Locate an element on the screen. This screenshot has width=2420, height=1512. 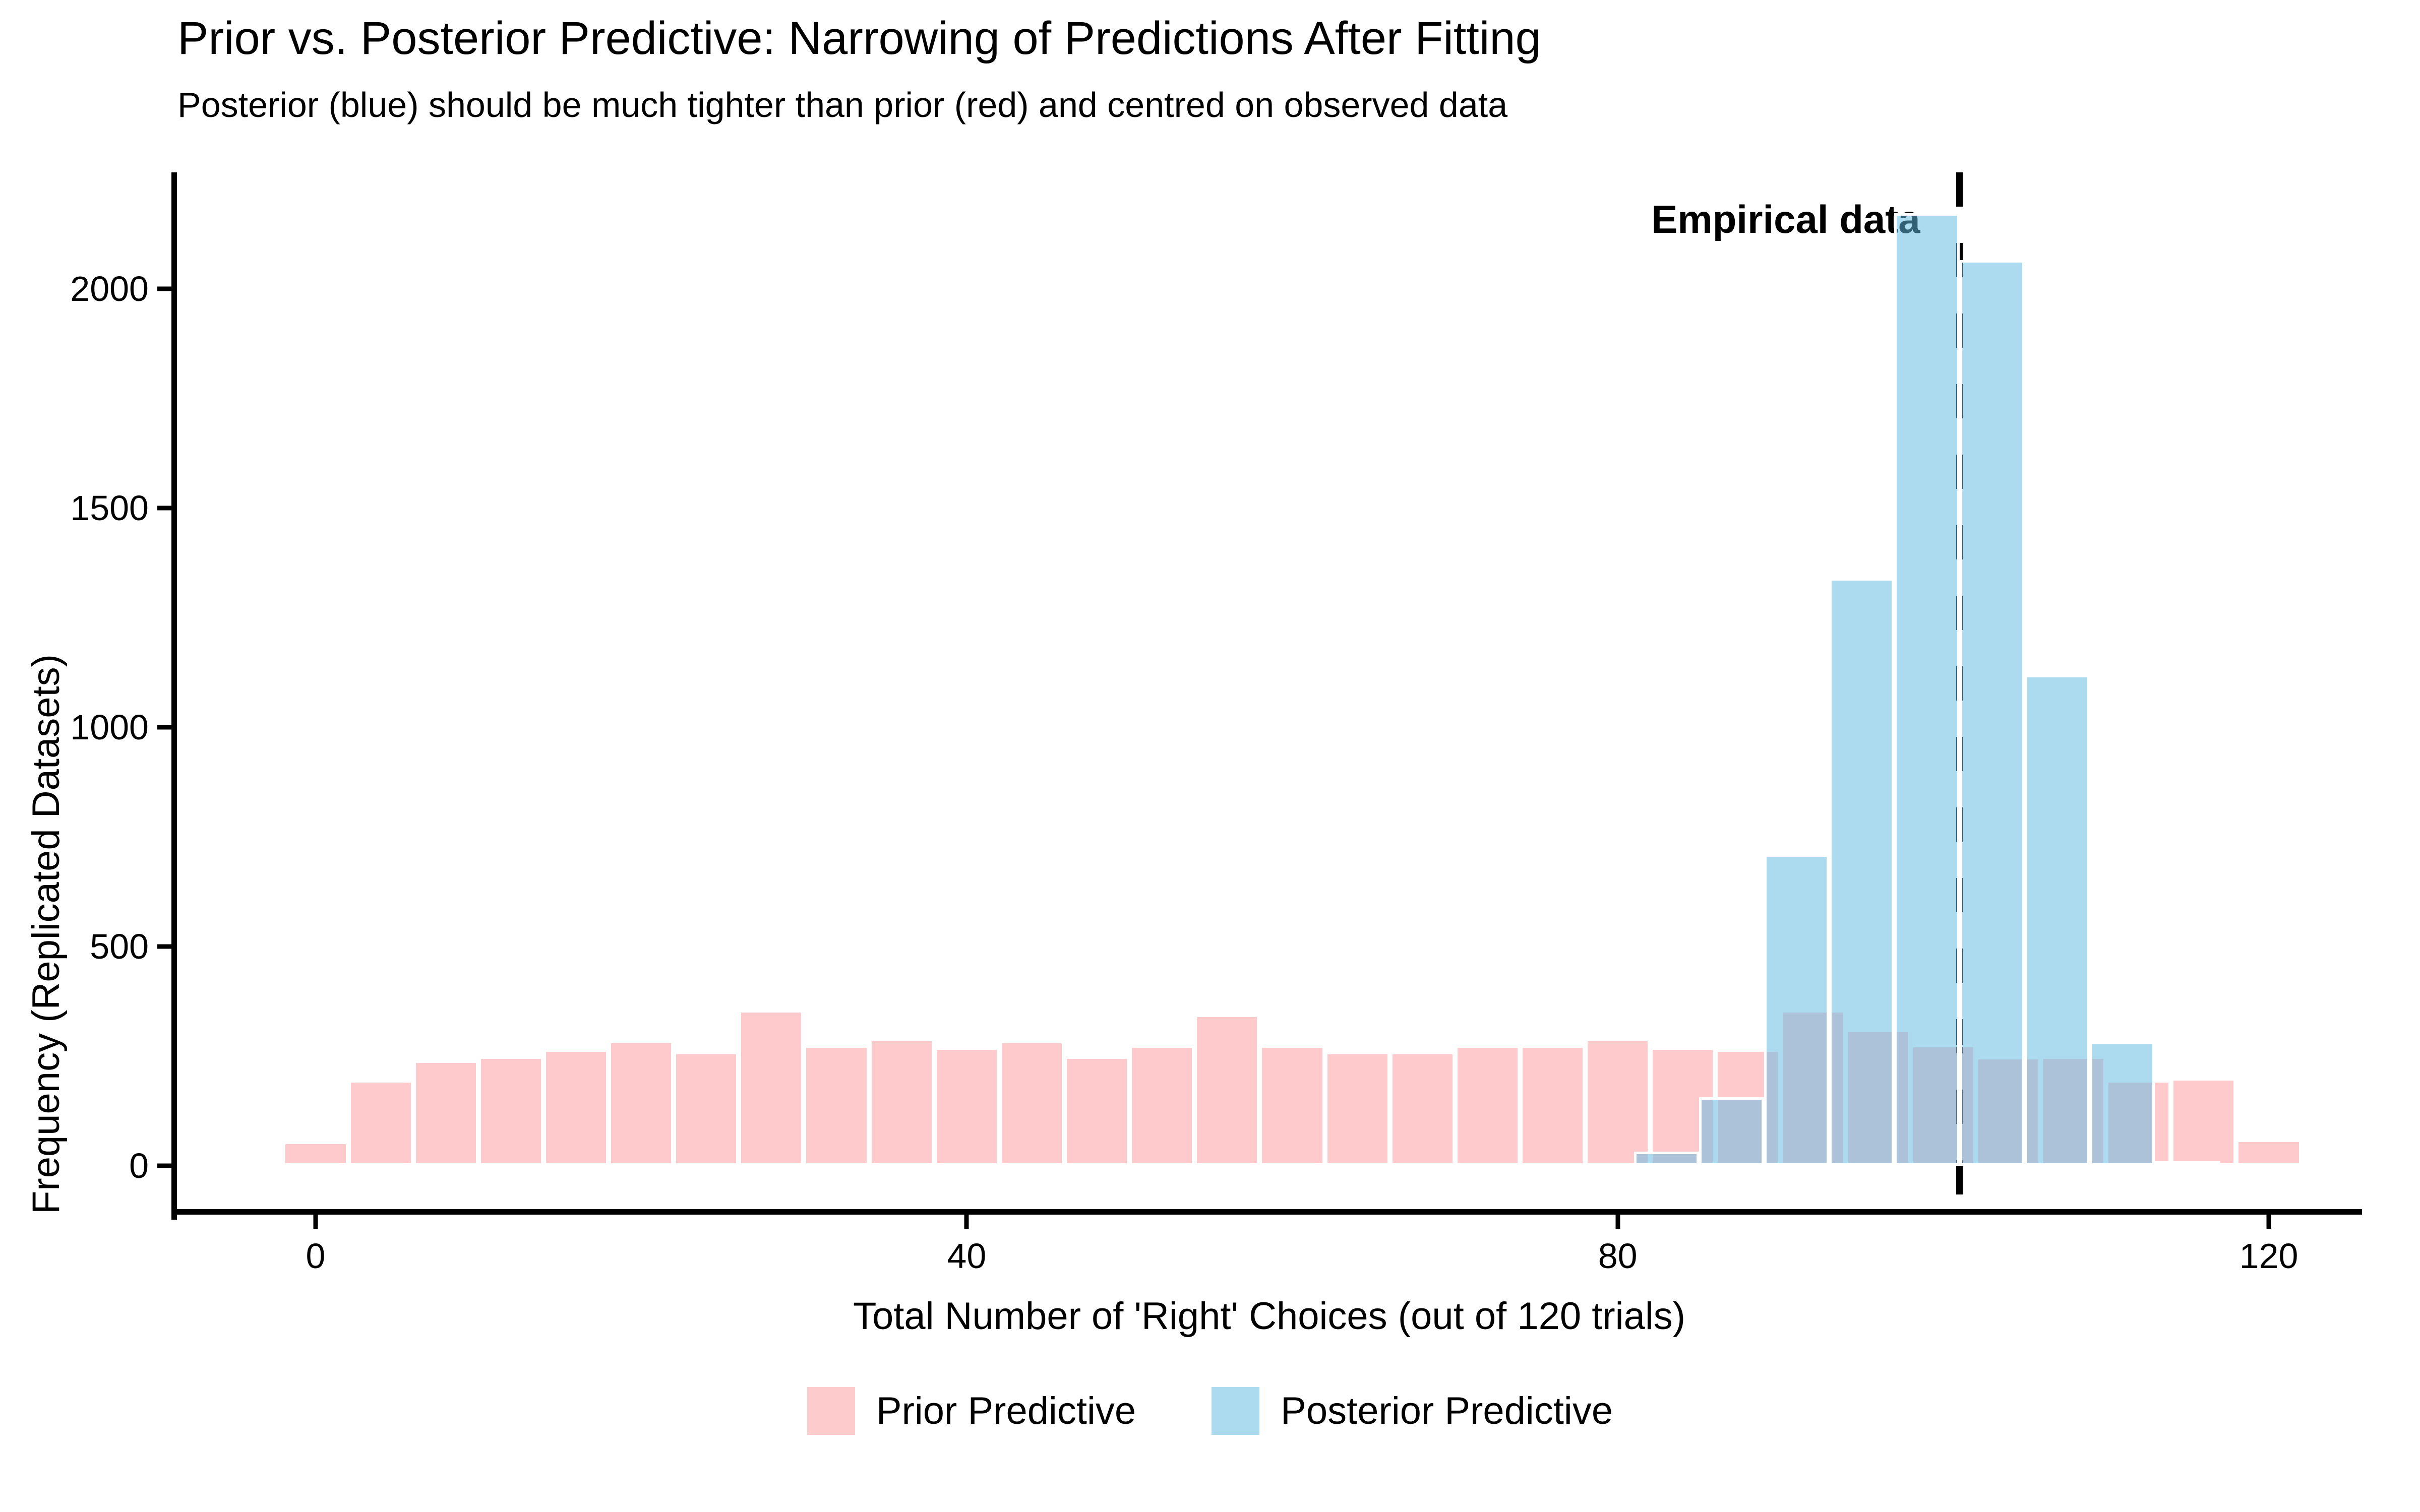
y-axis-title: Frequency (Replicated Datasets) is located at coordinates (46, 934).